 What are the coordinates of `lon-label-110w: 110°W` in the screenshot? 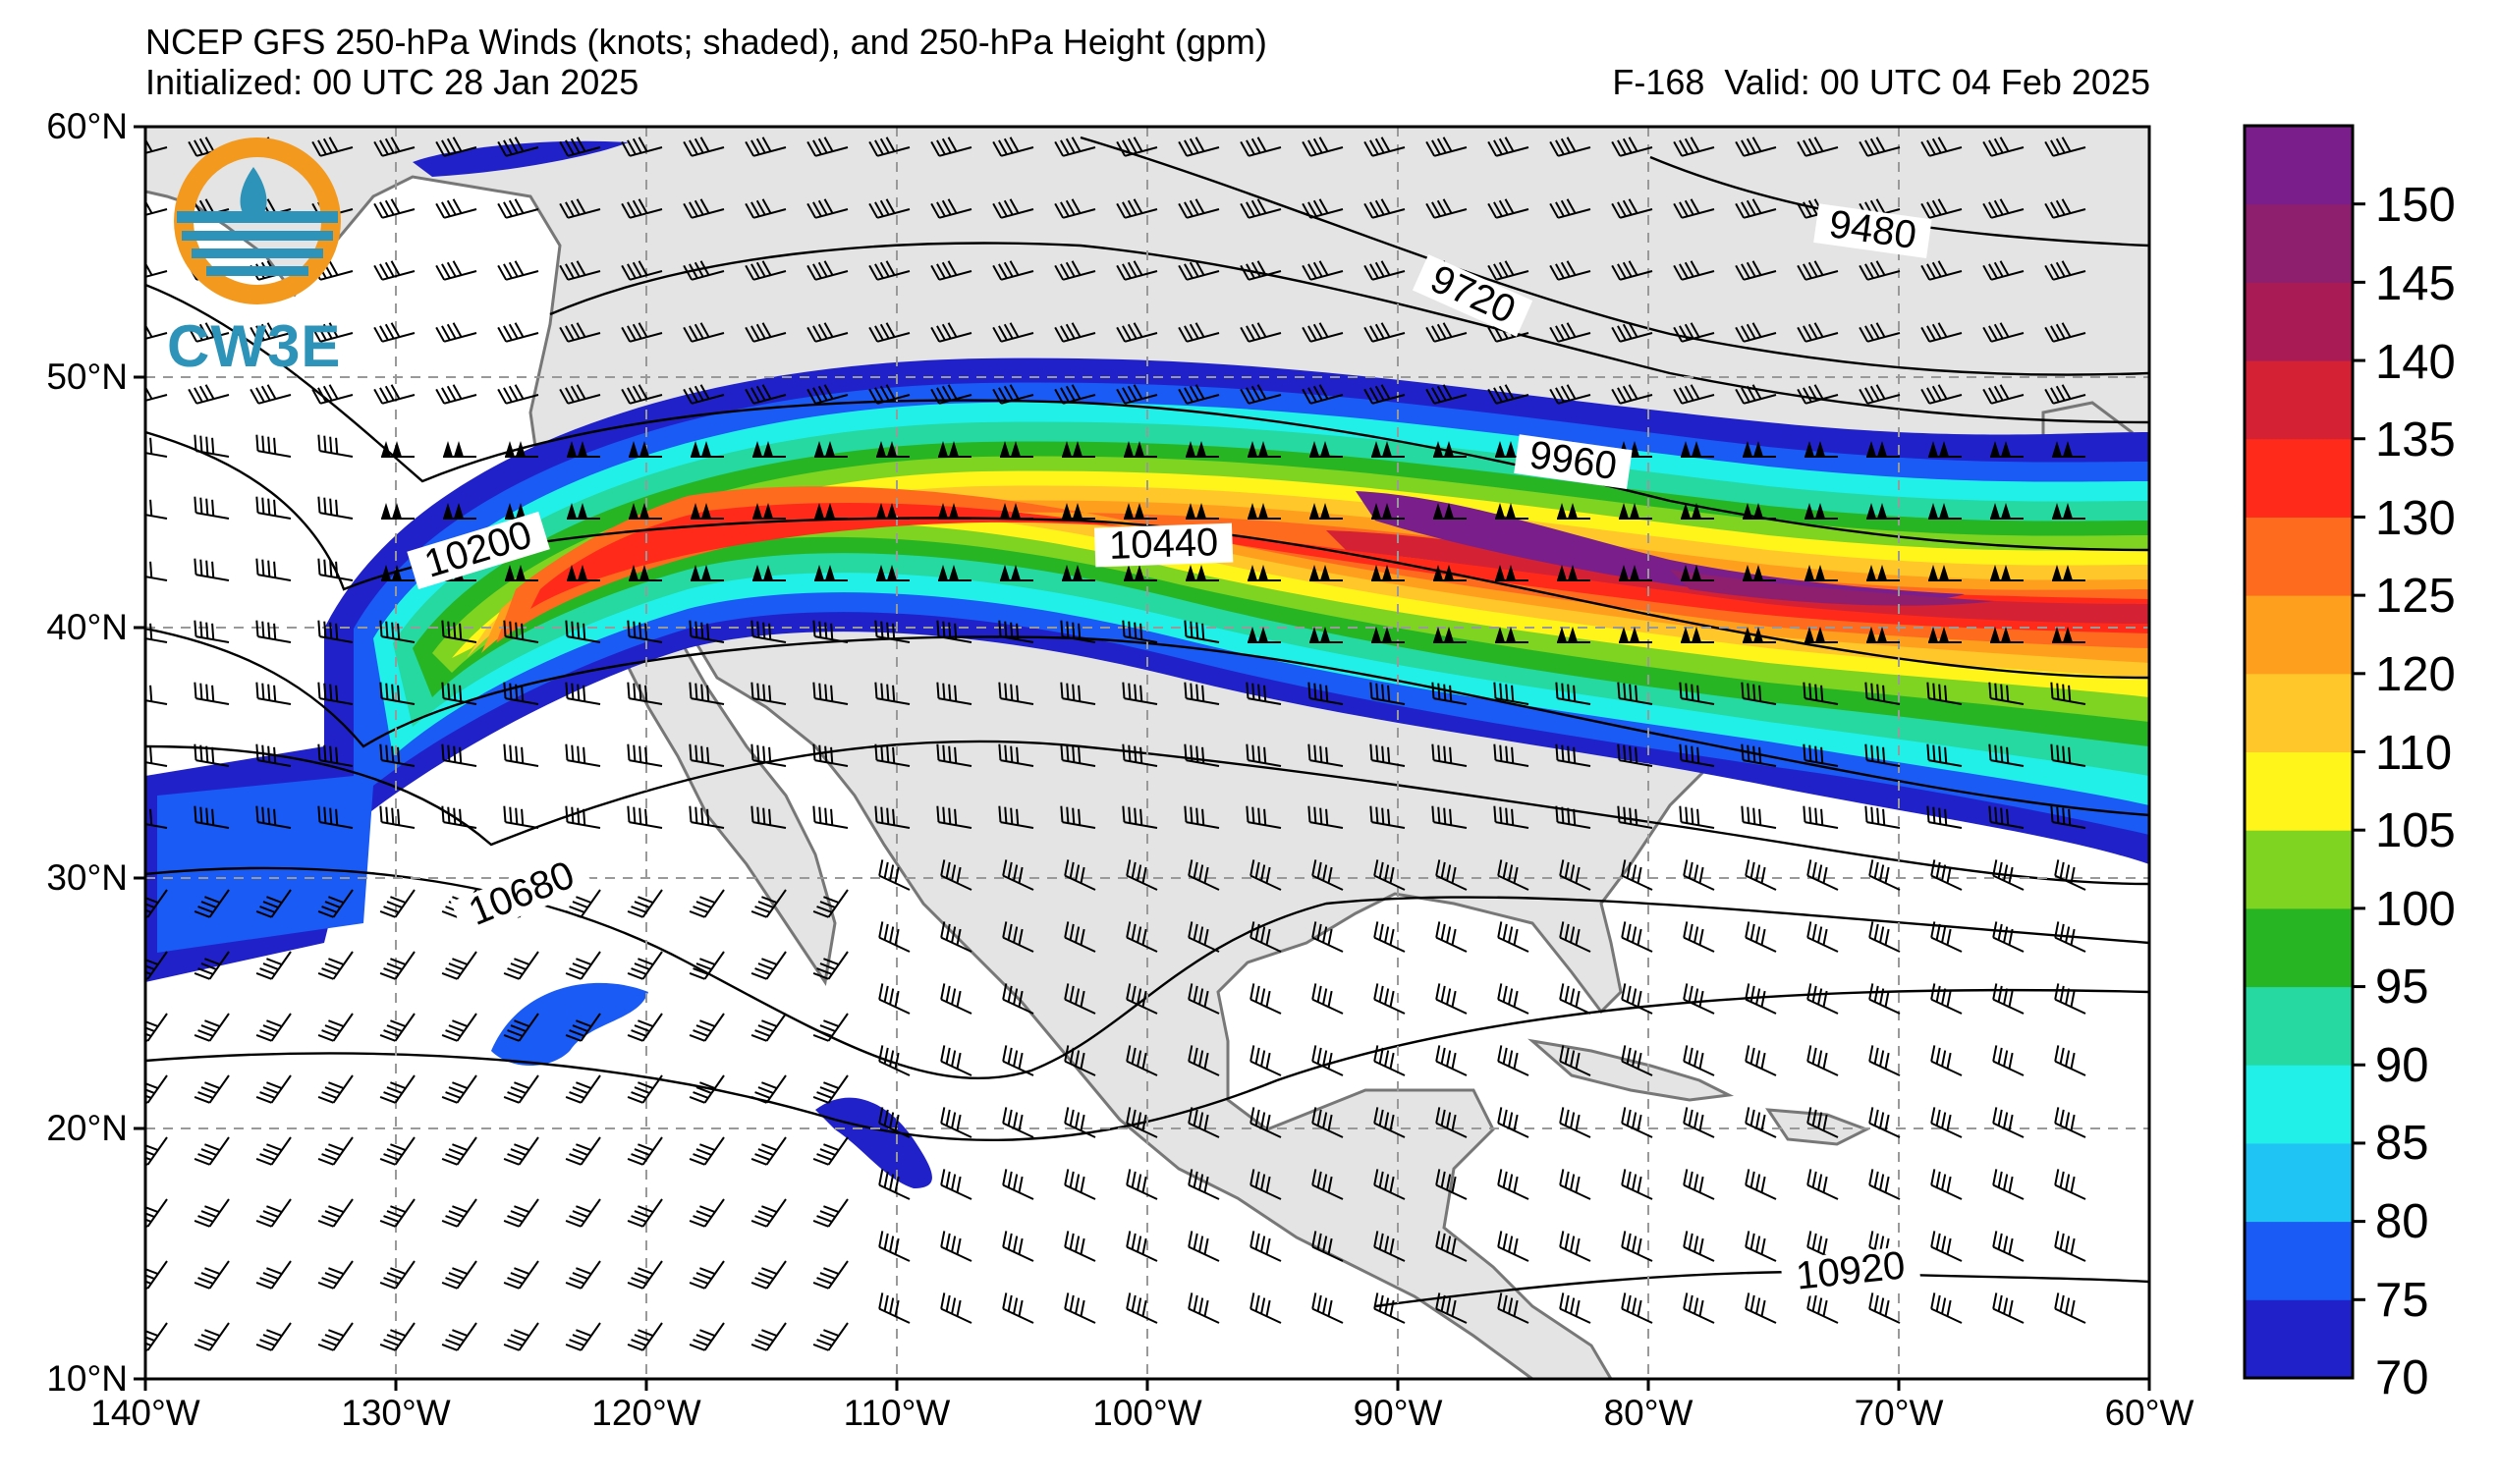 It's located at (897, 1413).